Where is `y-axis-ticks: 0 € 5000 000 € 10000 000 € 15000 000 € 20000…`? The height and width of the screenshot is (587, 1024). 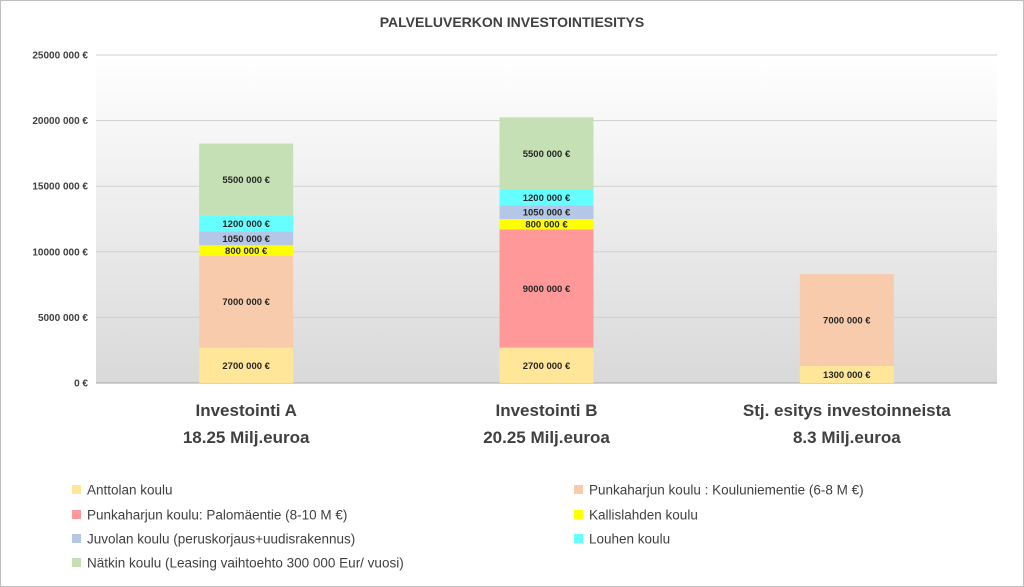
y-axis-ticks: 0 € 5000 000 € 10000 000 € 15000 000 € 20000… is located at coordinates (60, 220).